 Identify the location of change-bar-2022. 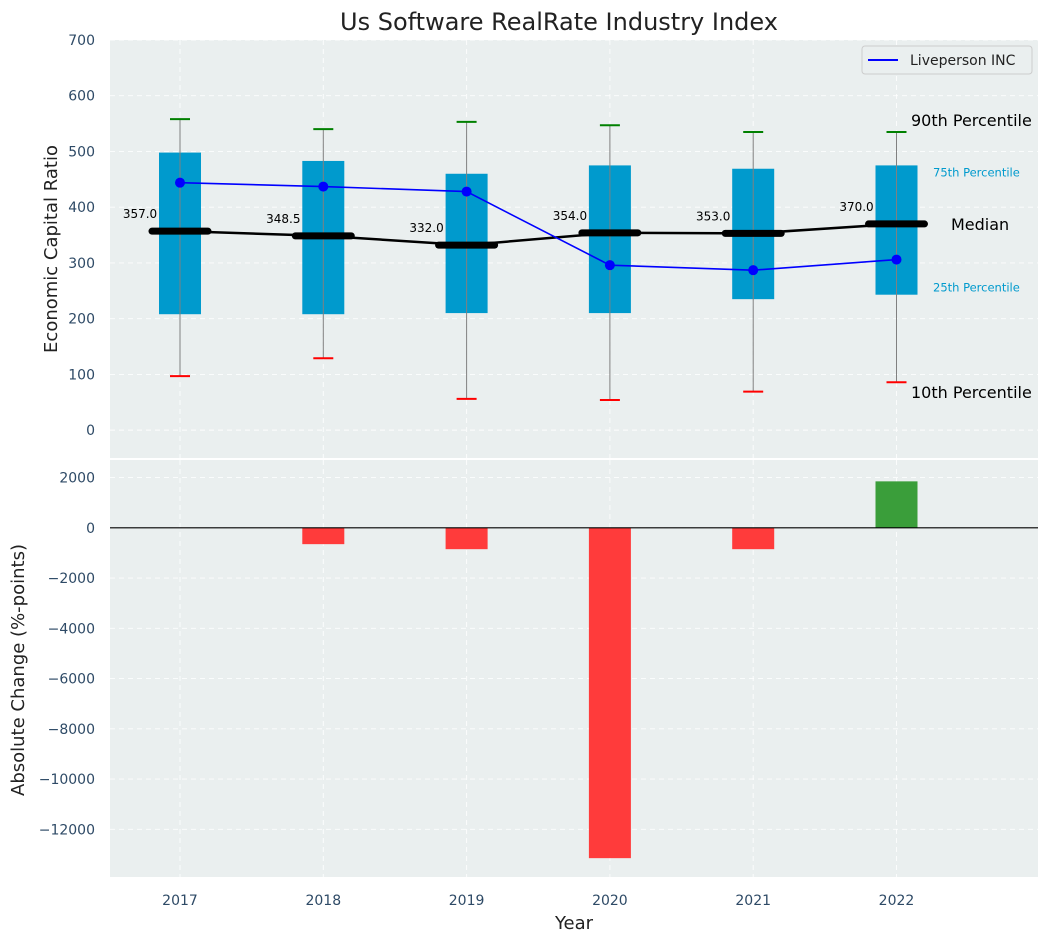
(896, 504).